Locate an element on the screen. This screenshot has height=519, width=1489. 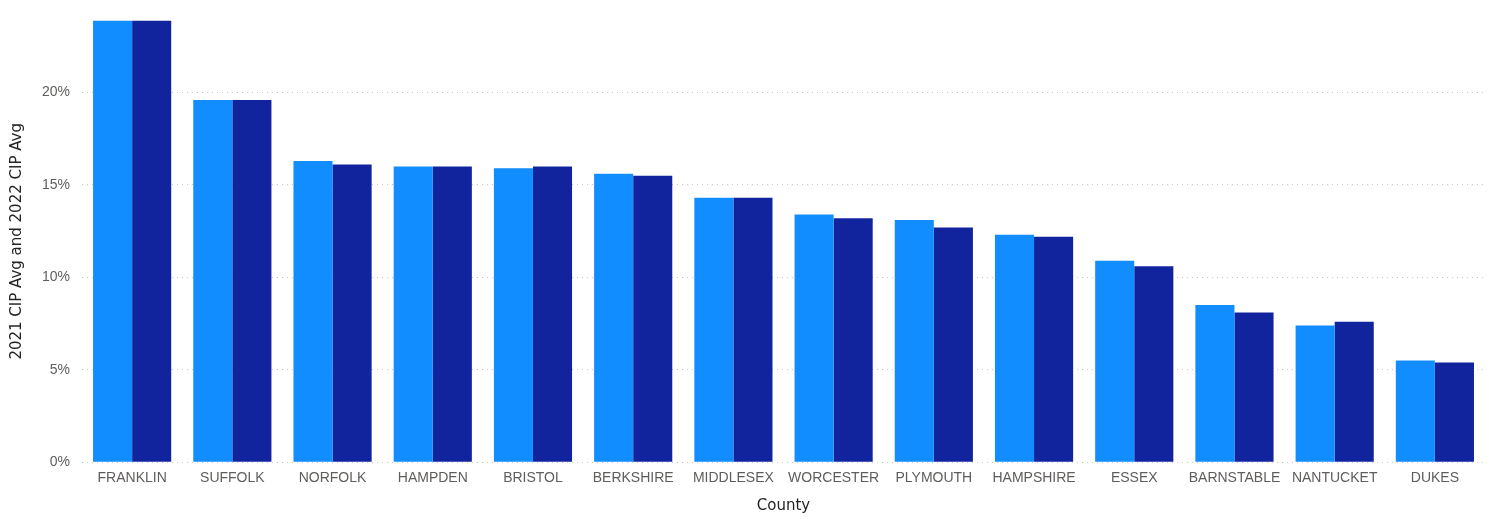
x-tick-label: DUKES is located at coordinates (1435, 477).